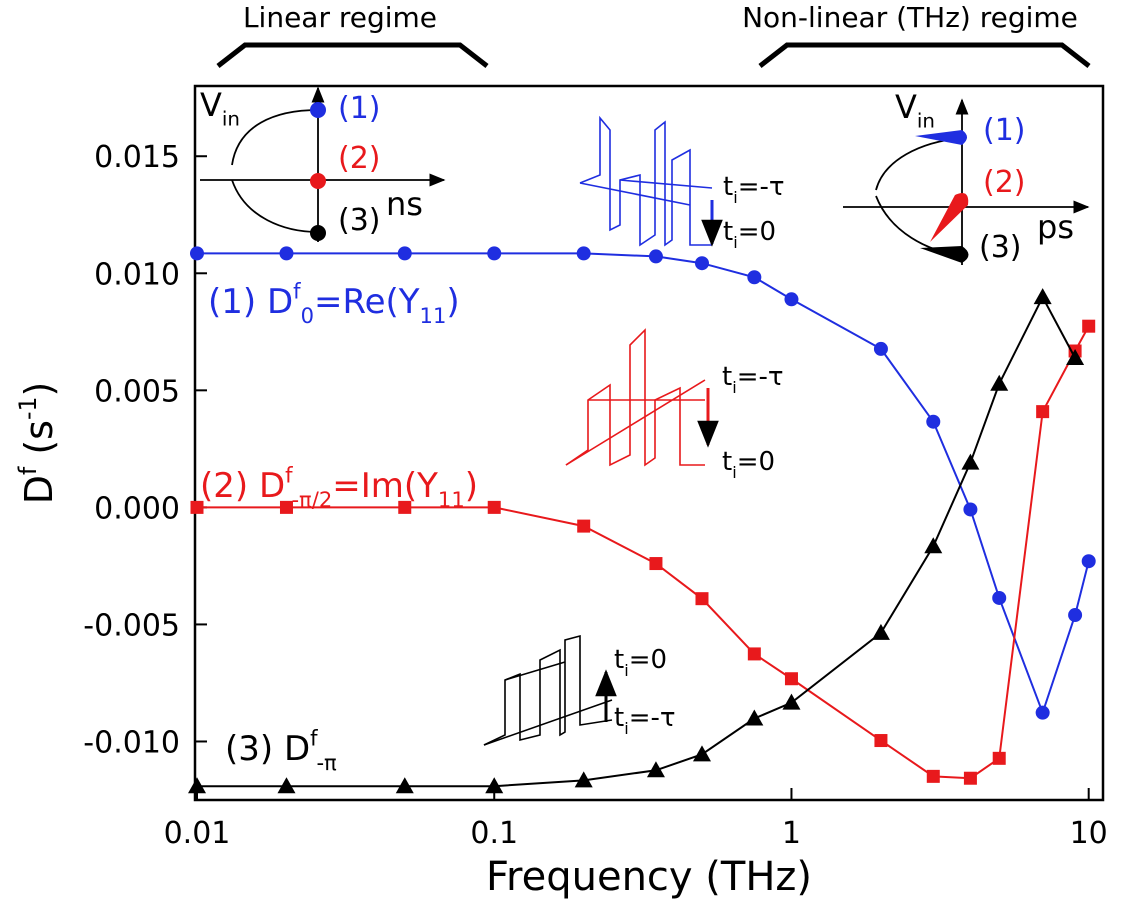 This screenshot has height=905, width=1125. Describe the element at coordinates (326, 762) in the screenshot. I see `text-part: -π` at that location.